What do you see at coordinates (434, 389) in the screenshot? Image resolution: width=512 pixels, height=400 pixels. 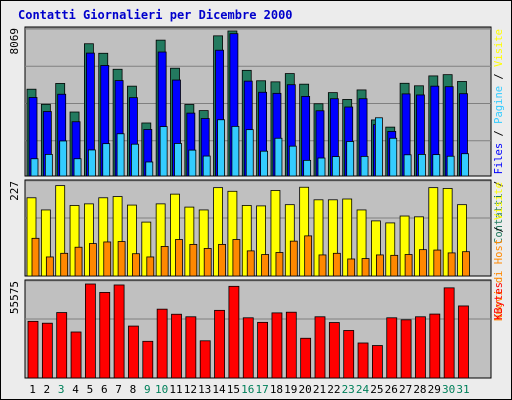 I see `x-tick-label: 29` at bounding box center [434, 389].